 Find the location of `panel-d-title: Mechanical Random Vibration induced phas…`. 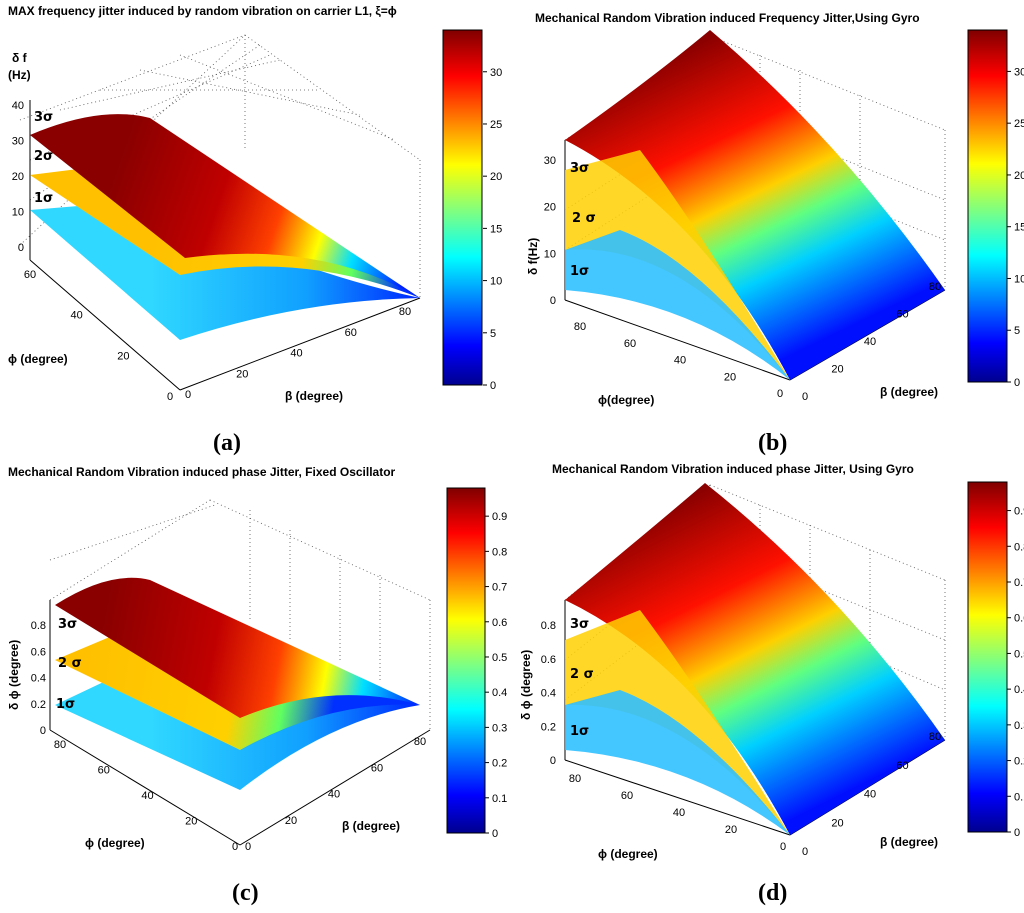

panel-d-title: Mechanical Random Vibration induced phas… is located at coordinates (733, 469).